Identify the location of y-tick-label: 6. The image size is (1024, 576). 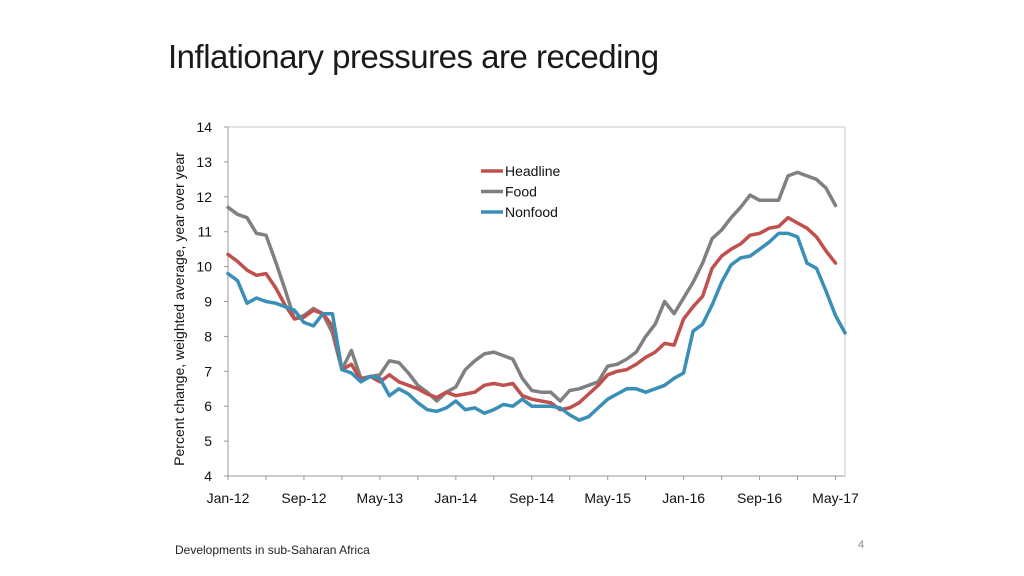
(208, 406).